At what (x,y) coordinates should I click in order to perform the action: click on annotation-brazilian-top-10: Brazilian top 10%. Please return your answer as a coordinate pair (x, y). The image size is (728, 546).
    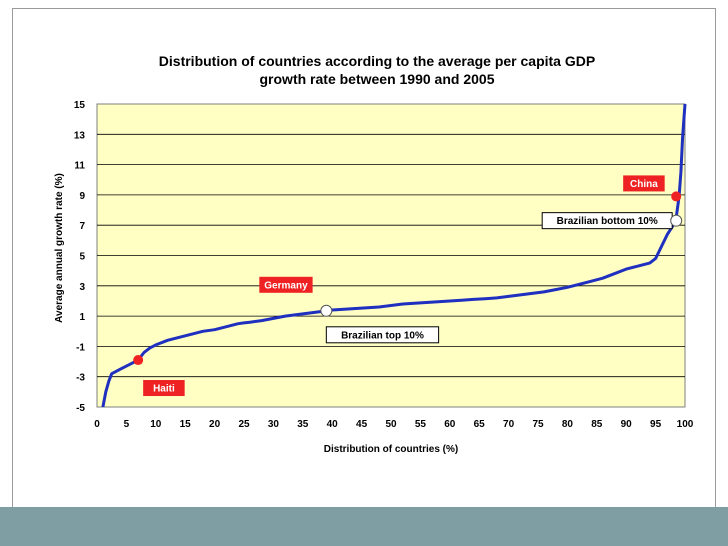
    Looking at the image, I should click on (382, 335).